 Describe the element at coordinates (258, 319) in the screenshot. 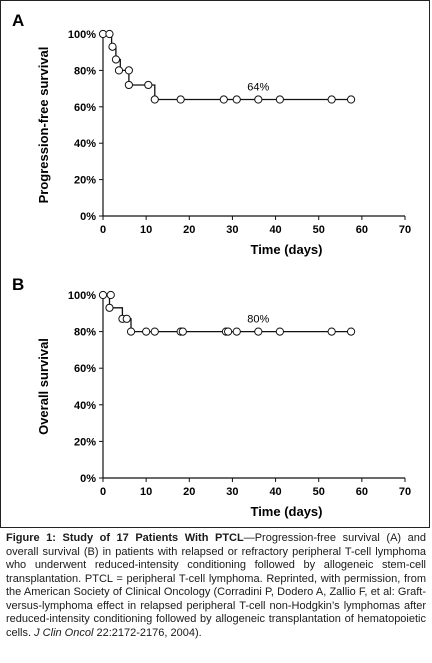

I see `survival-annotation: 80%` at that location.